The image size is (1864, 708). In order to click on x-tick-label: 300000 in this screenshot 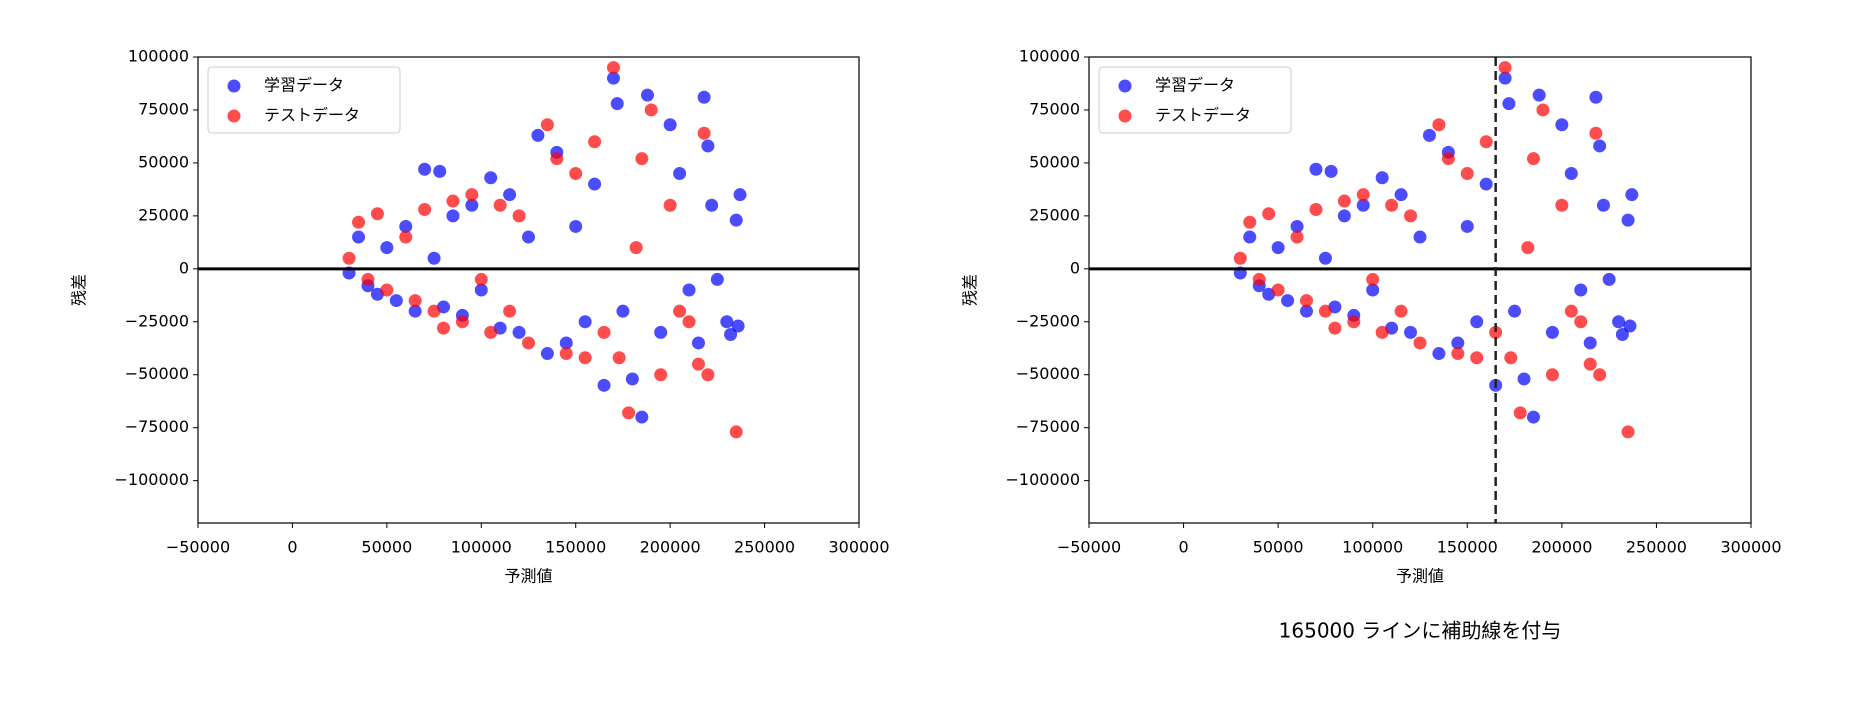, I will do `click(1750, 547)`.